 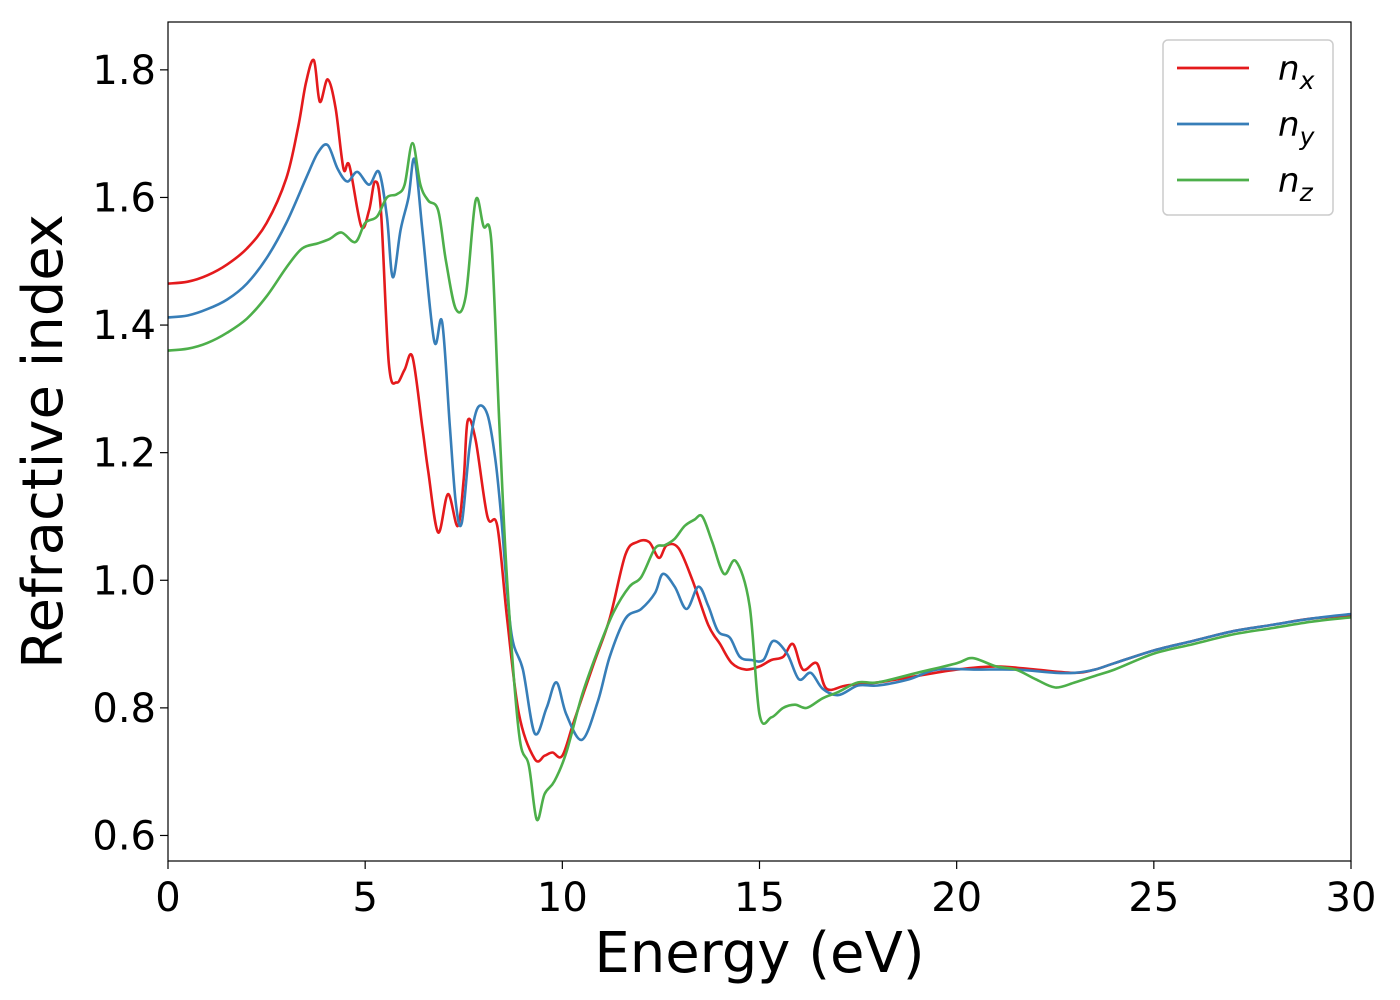 I want to click on legend-label: ny, so click(x=1297, y=128).